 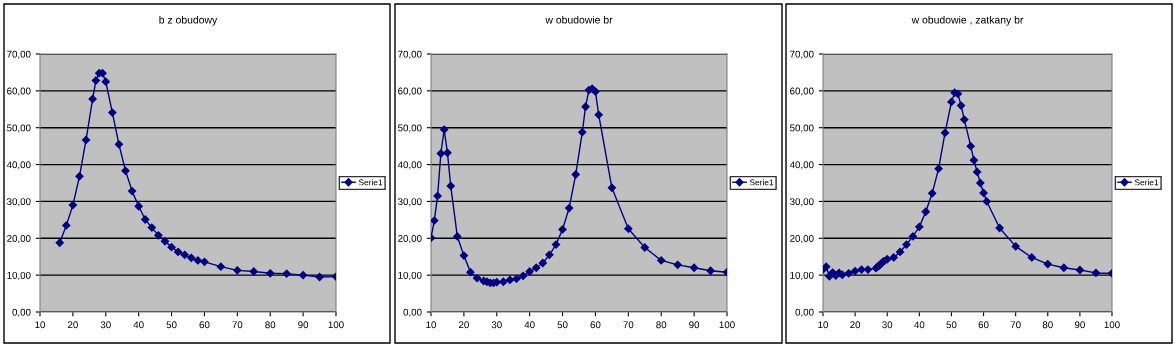 What do you see at coordinates (967, 20) in the screenshot?
I see `chart-title: w obudowie , zatkany br` at bounding box center [967, 20].